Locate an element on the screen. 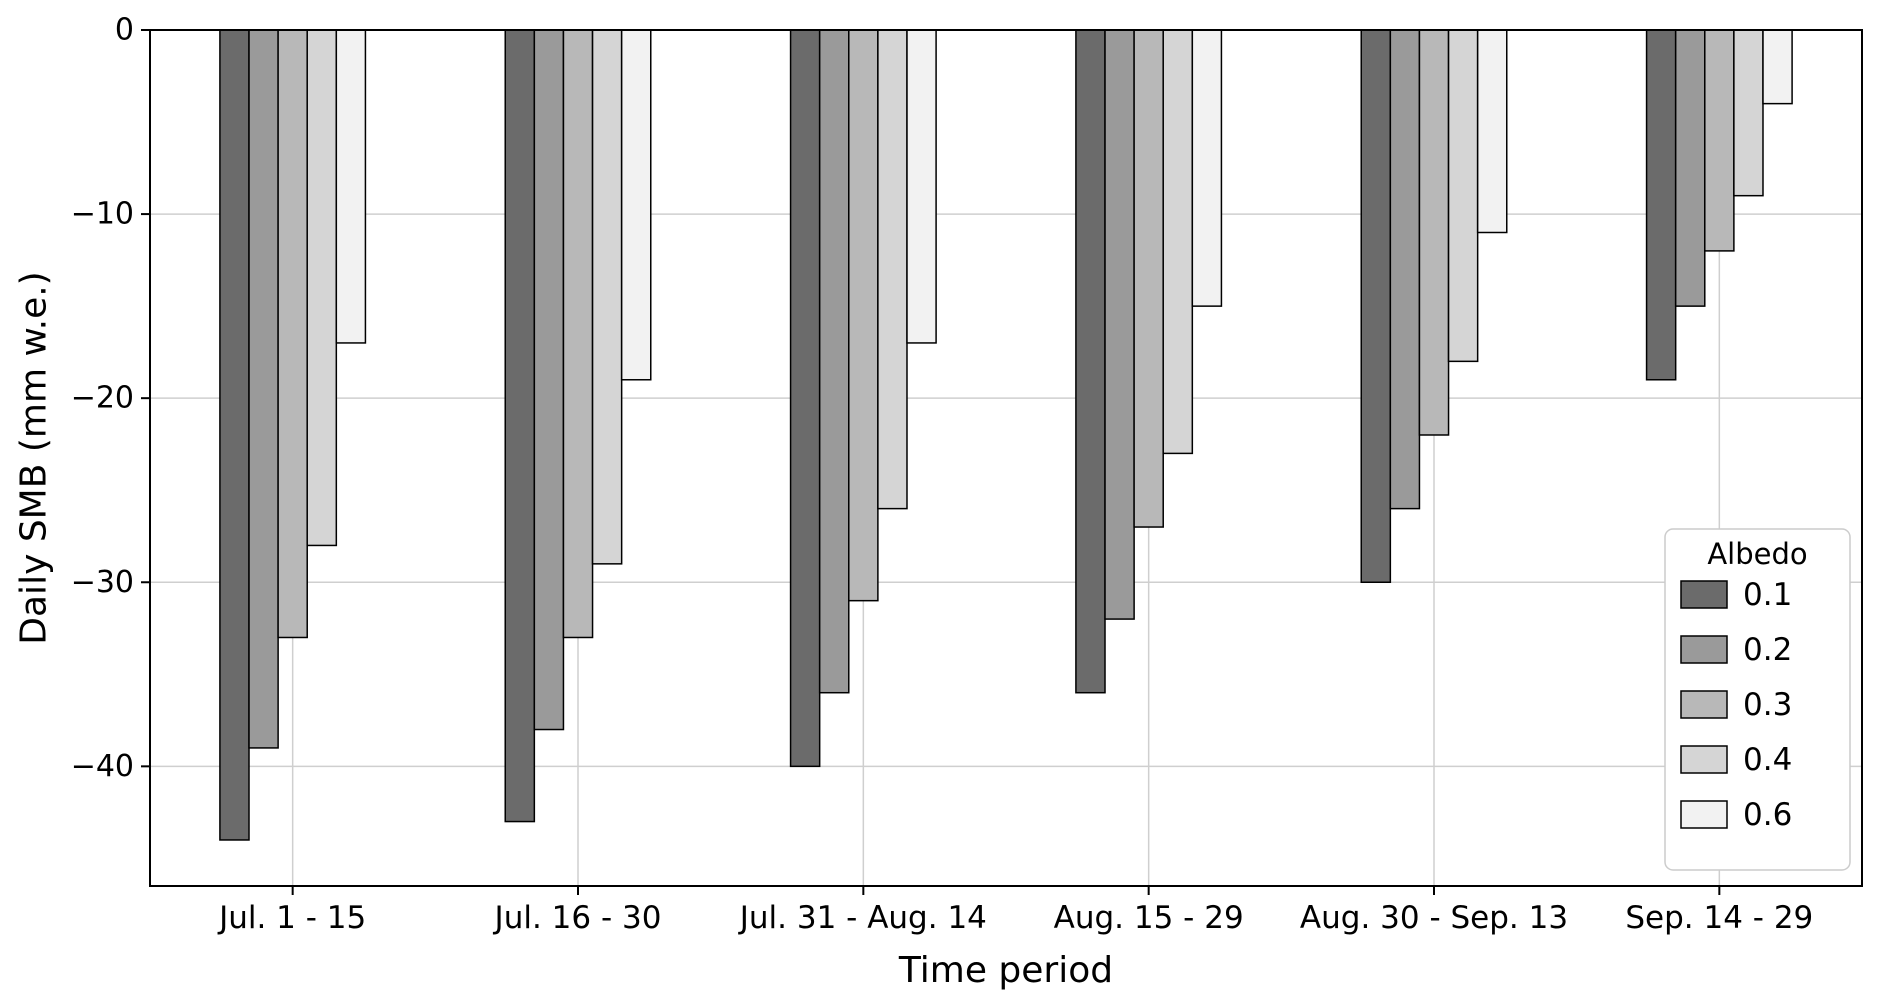 The image size is (1892, 1004). legend-label-0.1: 0.1 is located at coordinates (1767, 595).